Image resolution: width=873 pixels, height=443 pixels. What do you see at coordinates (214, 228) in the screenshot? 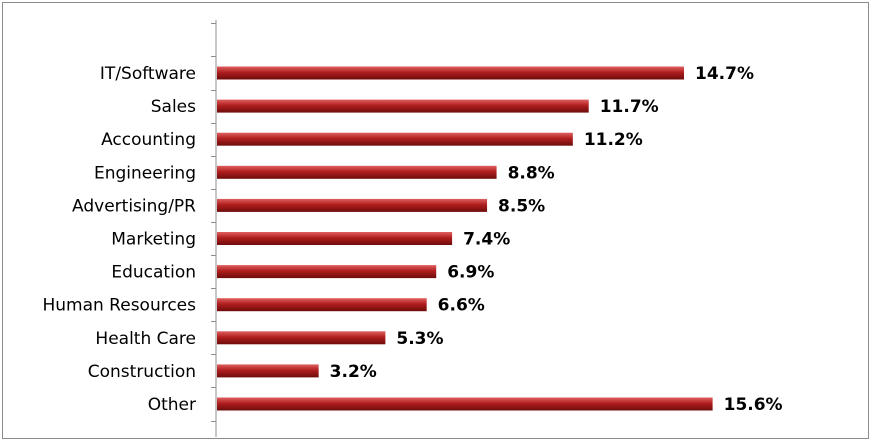
I see `y-axis` at bounding box center [214, 228].